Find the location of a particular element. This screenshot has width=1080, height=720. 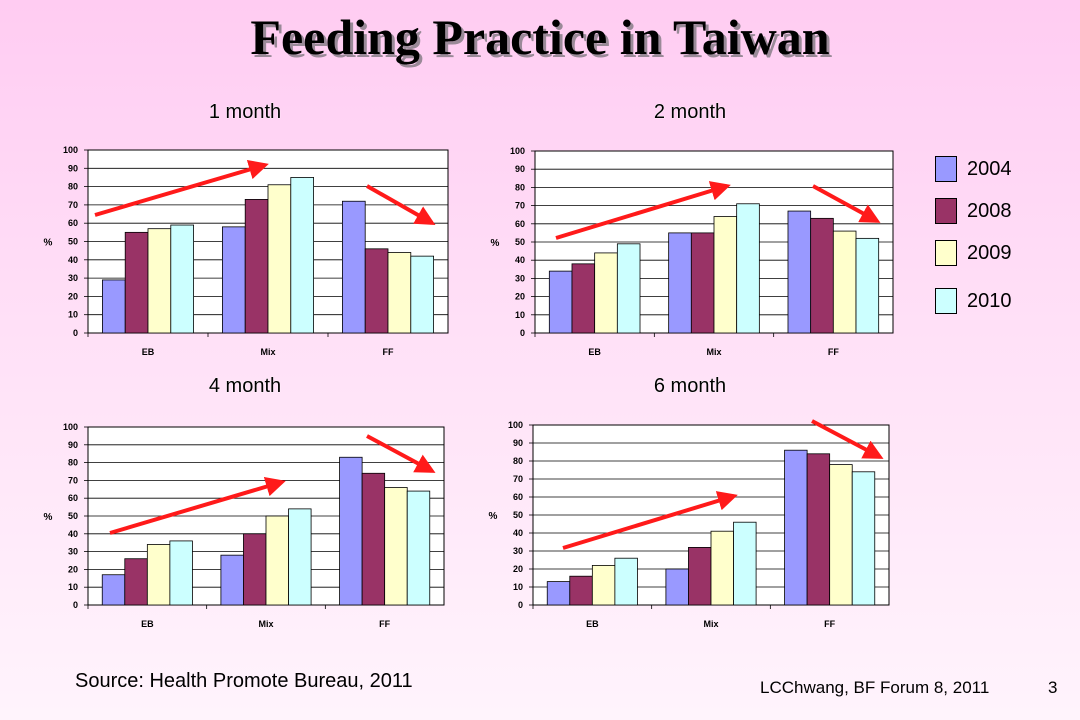

bar-eb-2004 is located at coordinates (558, 593).